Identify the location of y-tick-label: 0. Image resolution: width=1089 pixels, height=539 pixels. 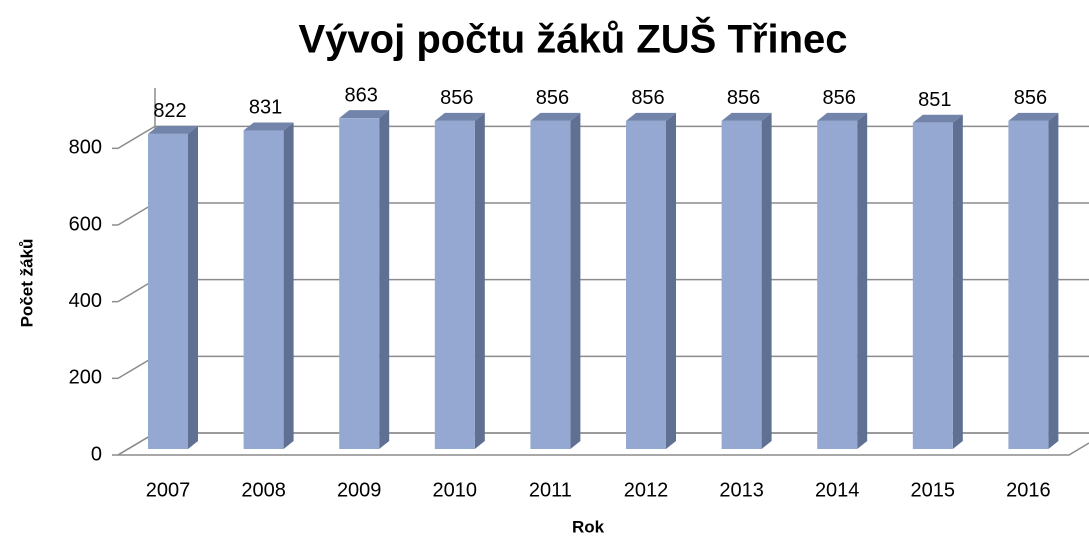
(96, 454).